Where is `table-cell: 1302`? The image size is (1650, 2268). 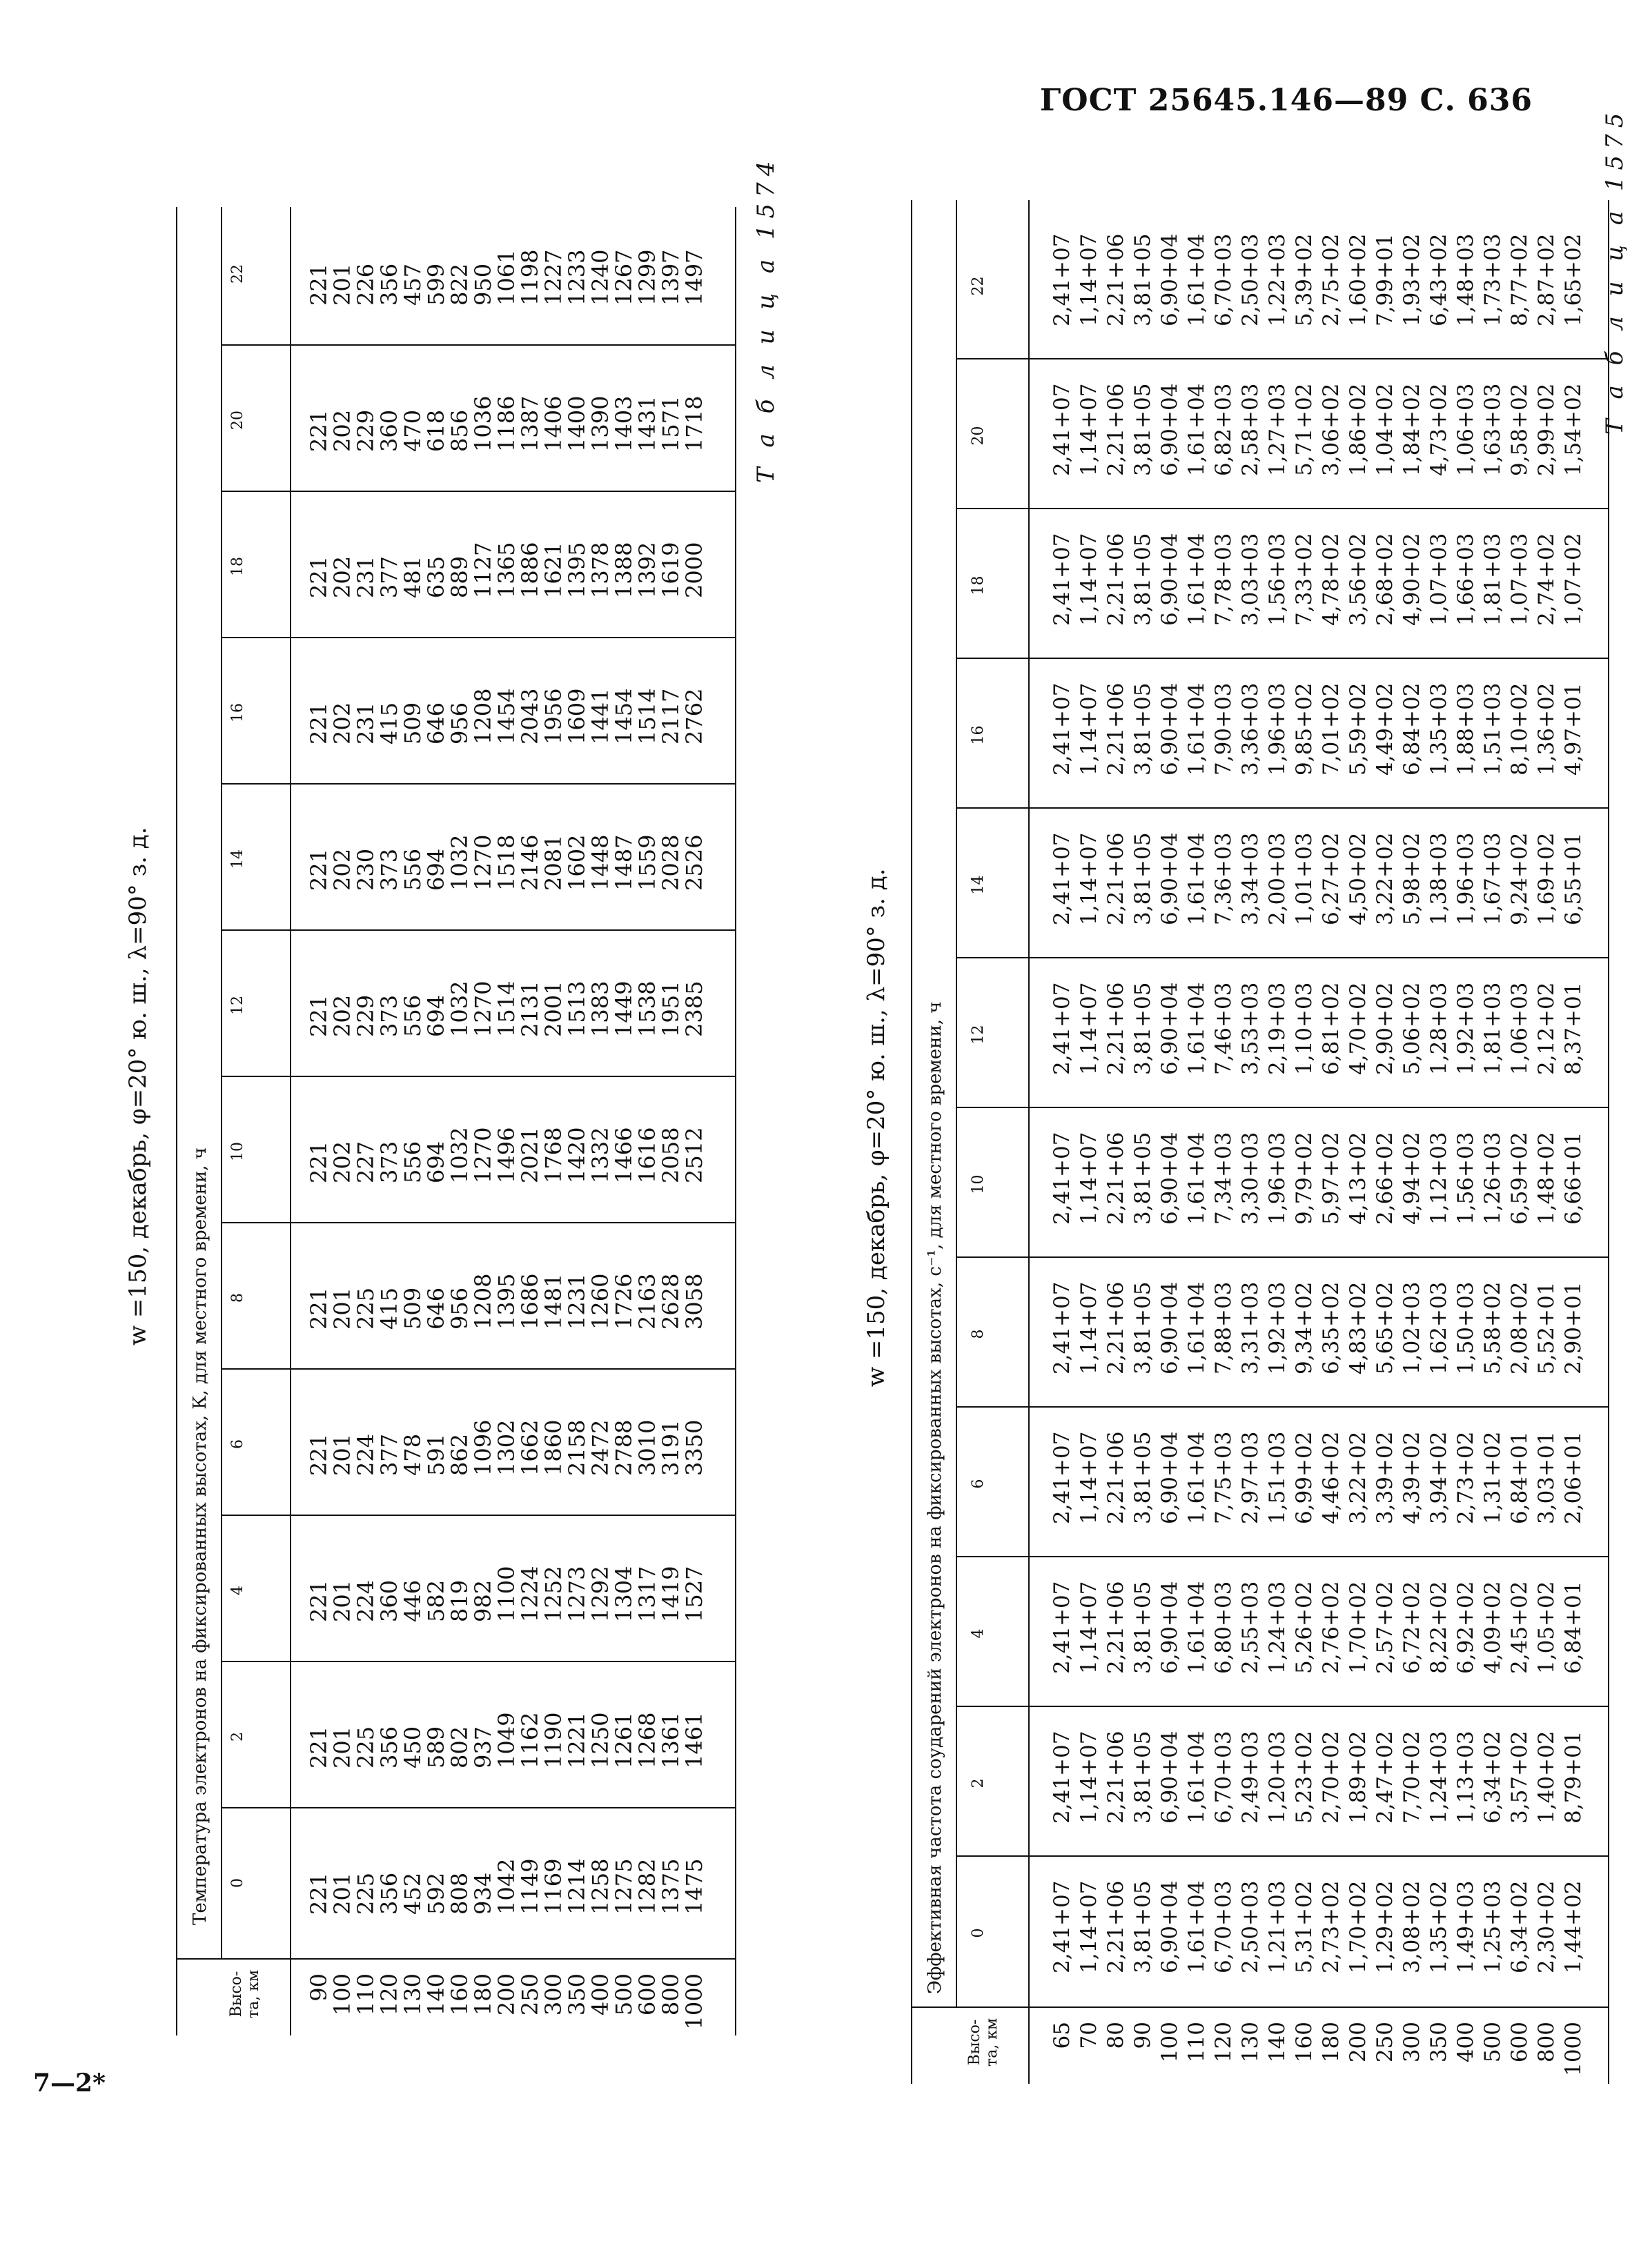
table-cell: 1302 is located at coordinates (506, 1447).